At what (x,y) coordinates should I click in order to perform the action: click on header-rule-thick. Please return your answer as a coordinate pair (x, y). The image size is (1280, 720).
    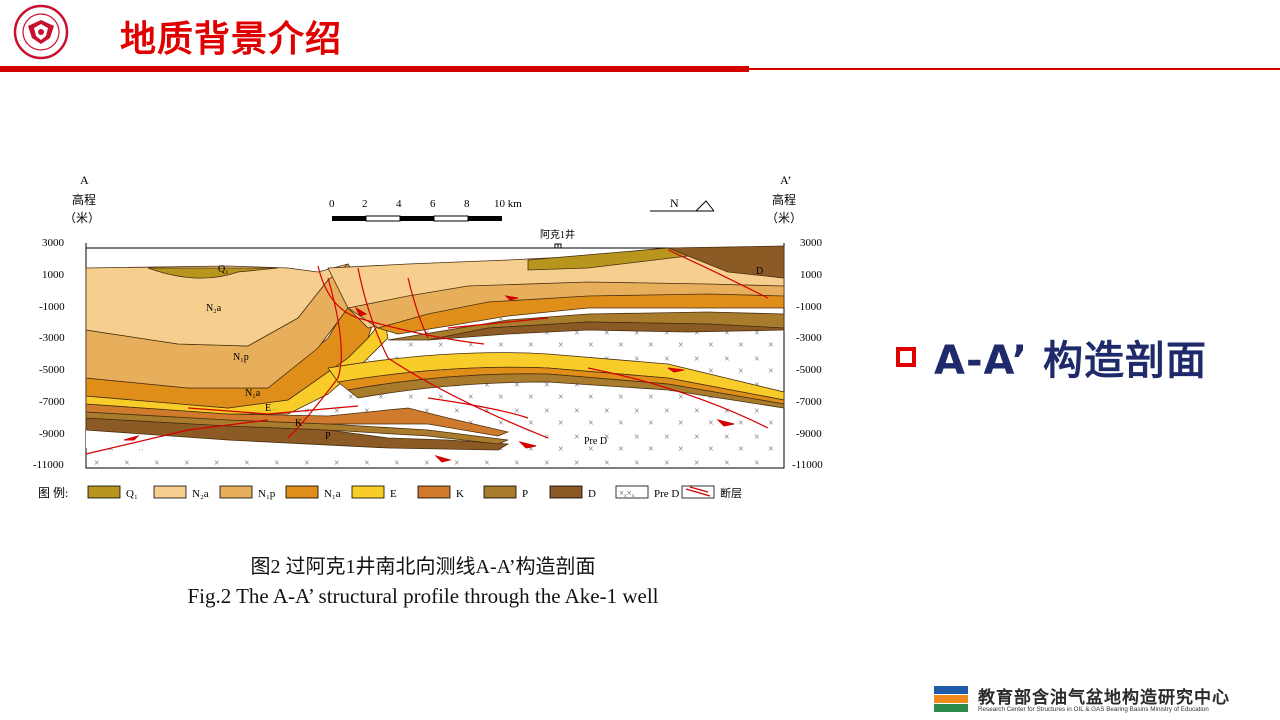
    Looking at the image, I should click on (374, 69).